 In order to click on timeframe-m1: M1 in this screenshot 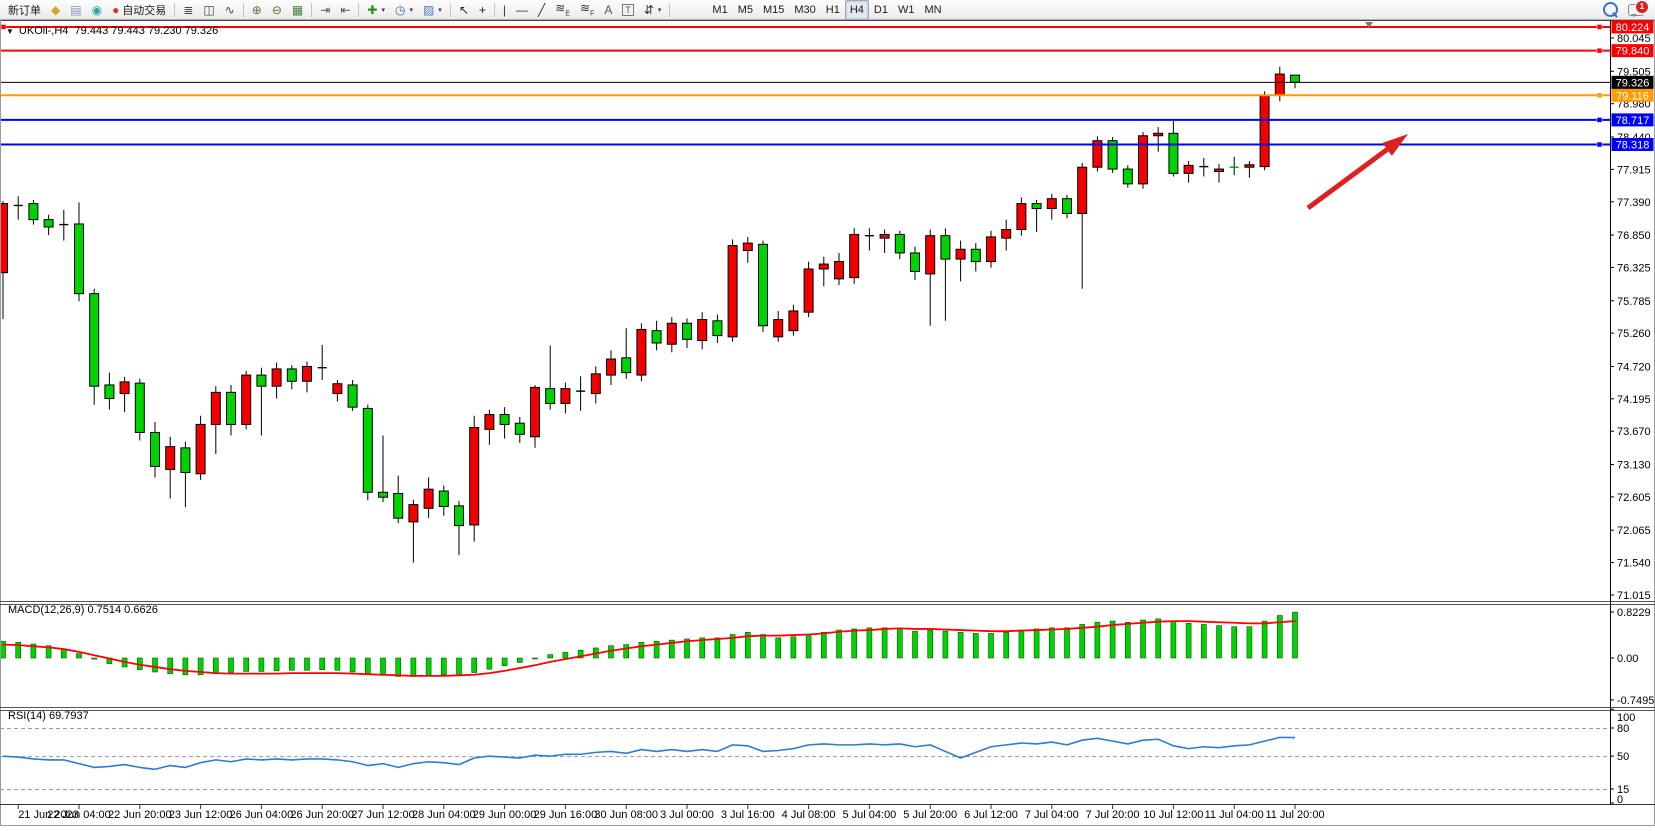, I will do `click(719, 10)`.